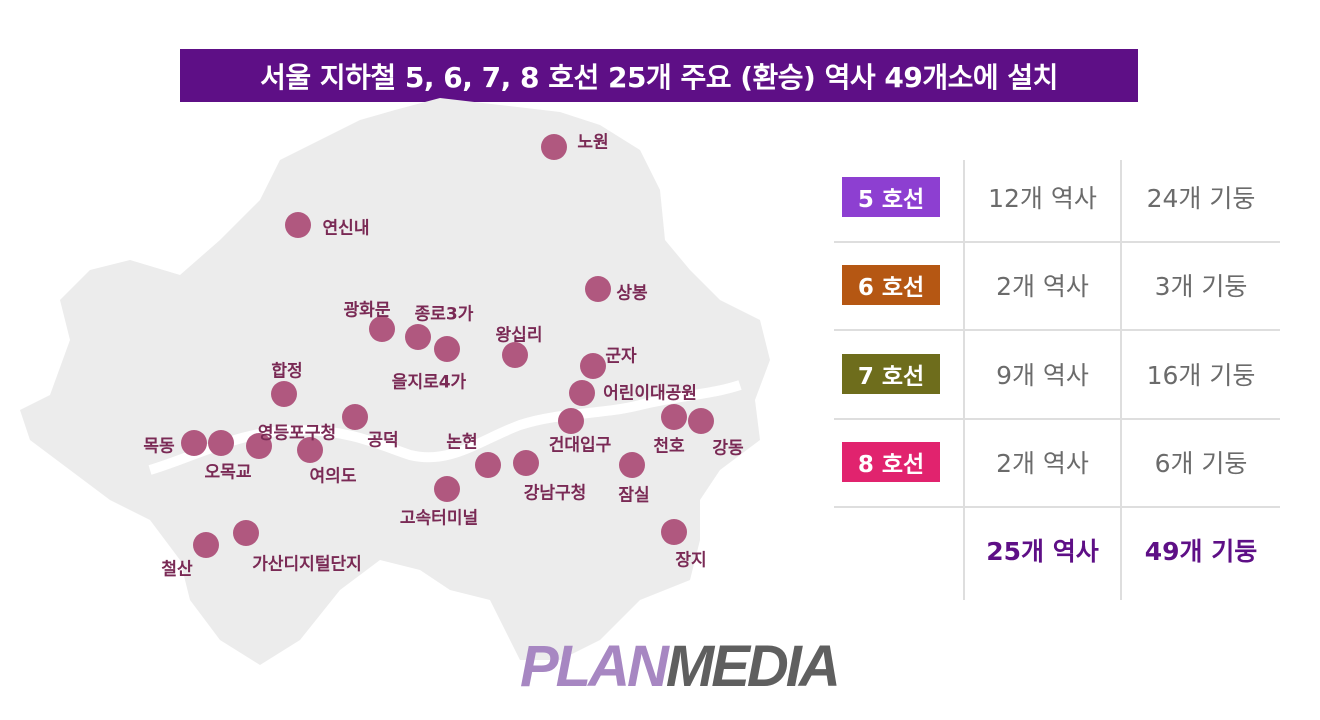 This screenshot has width=1320, height=720. I want to click on pillar-count-cell: 24개 기둥, so click(1201, 198).